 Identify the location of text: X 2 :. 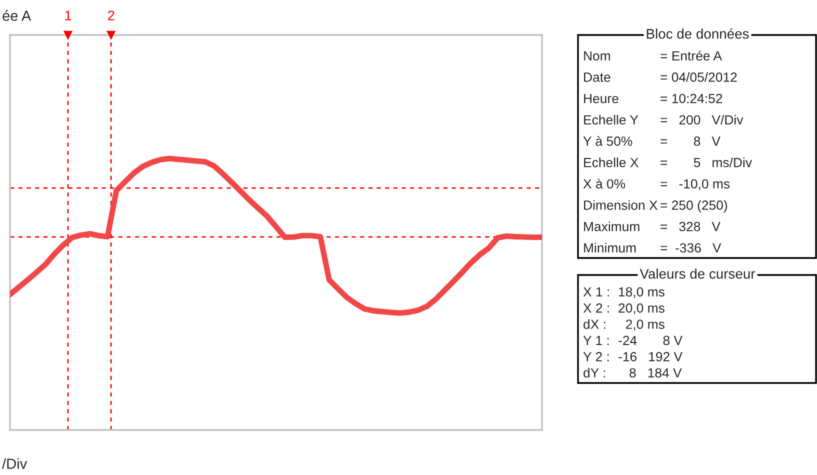
(596, 308).